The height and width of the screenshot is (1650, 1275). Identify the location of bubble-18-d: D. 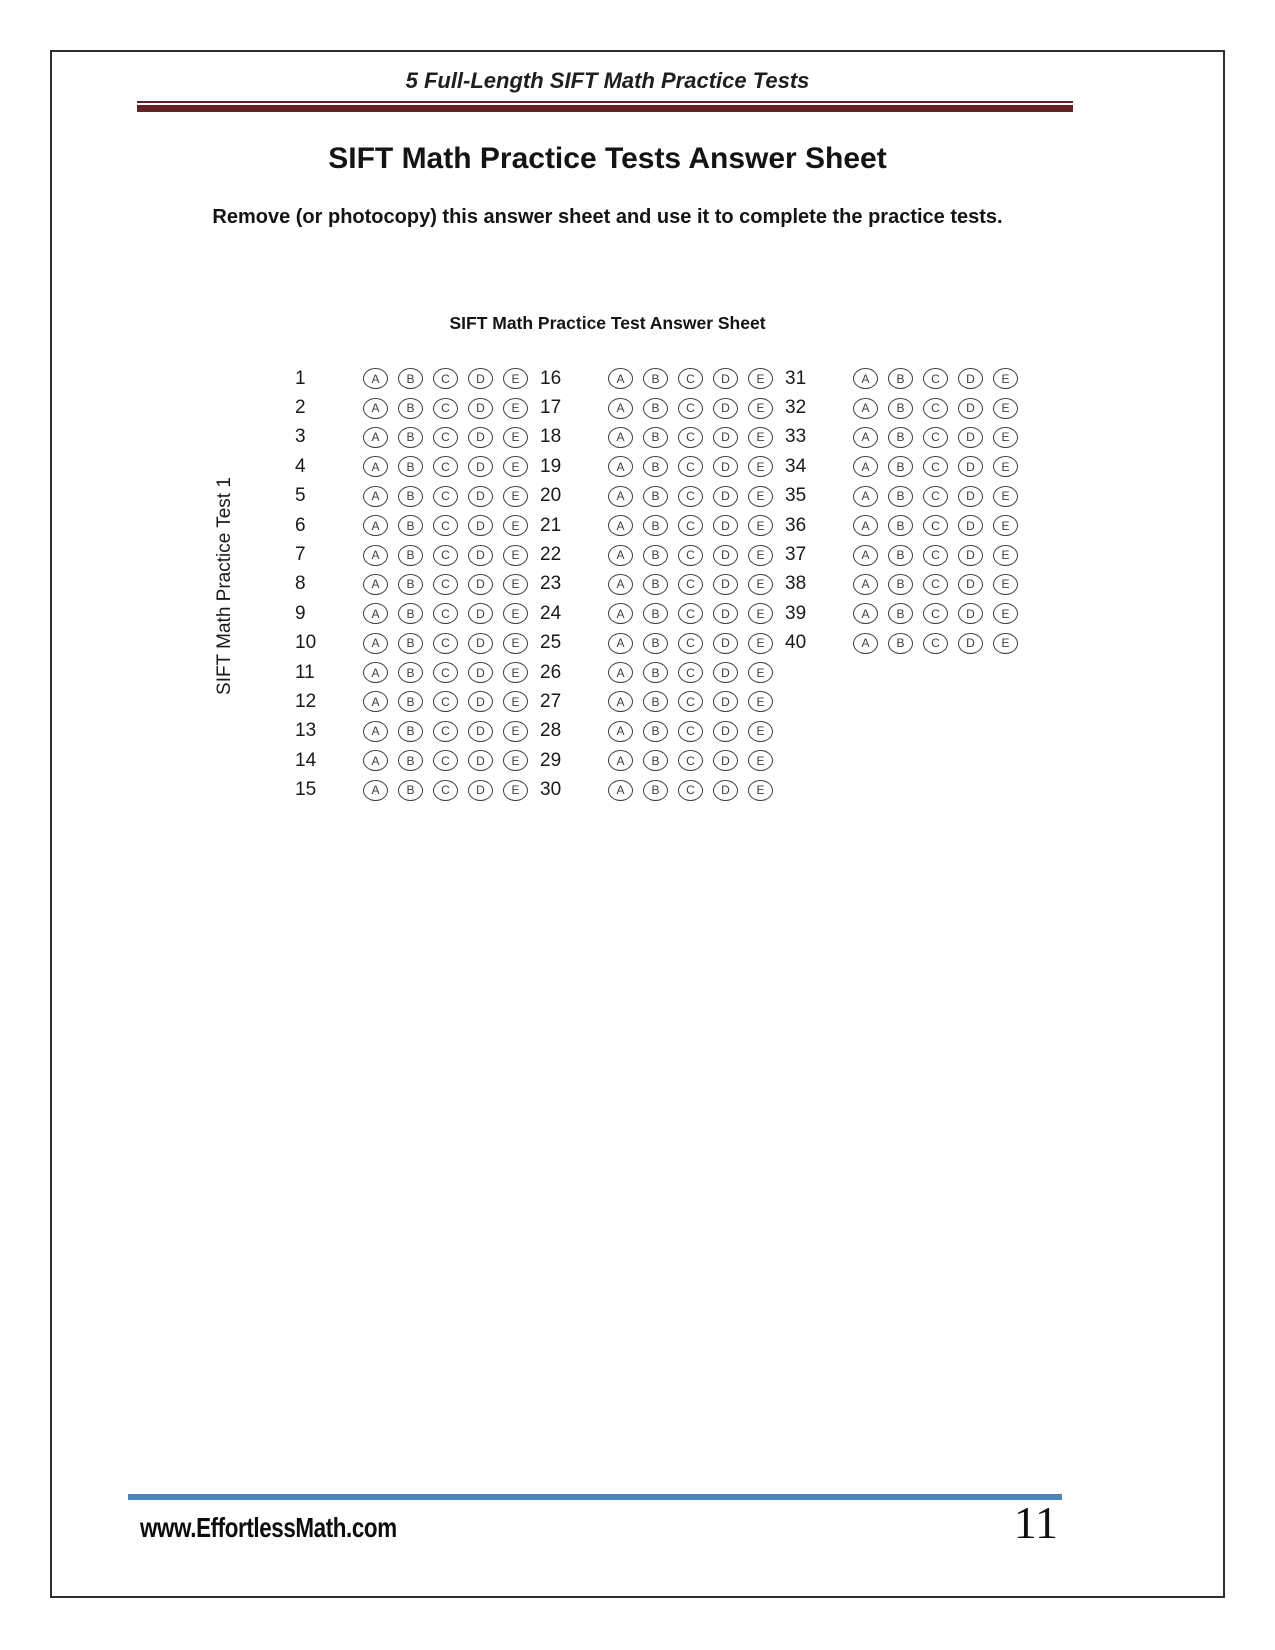
(725, 437).